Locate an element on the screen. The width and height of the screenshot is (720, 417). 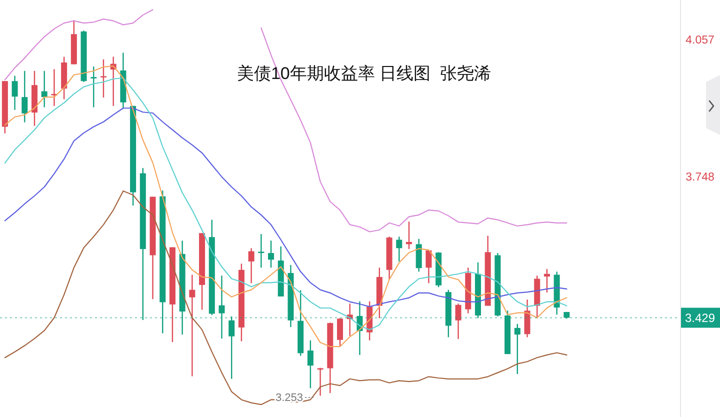
title: 美债10年期收益率 日线图 张尧浠 is located at coordinates (364, 73).